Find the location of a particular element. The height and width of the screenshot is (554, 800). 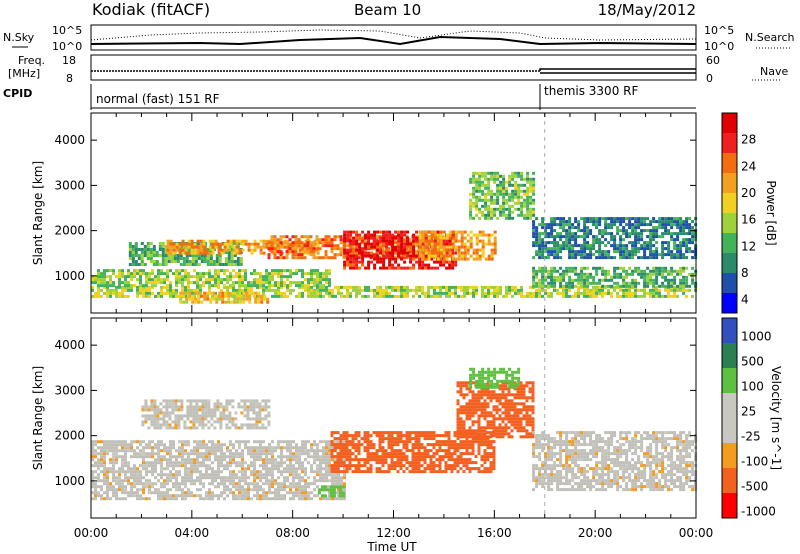

colorbar-tick-label: 20 is located at coordinates (748, 193).